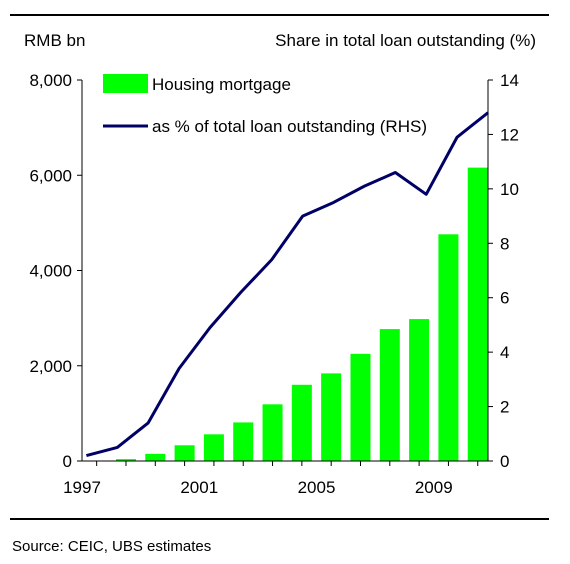 Image resolution: width=570 pixels, height=564 pixels. What do you see at coordinates (125, 460) in the screenshot?
I see `bar-1998` at bounding box center [125, 460].